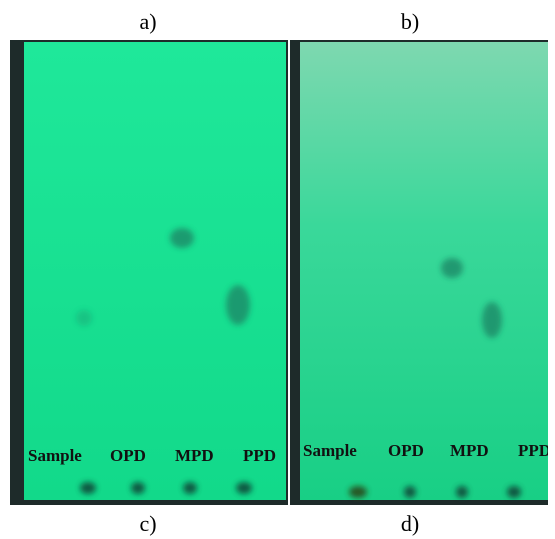 The image size is (555, 539). I want to click on panel-label: d), so click(410, 523).